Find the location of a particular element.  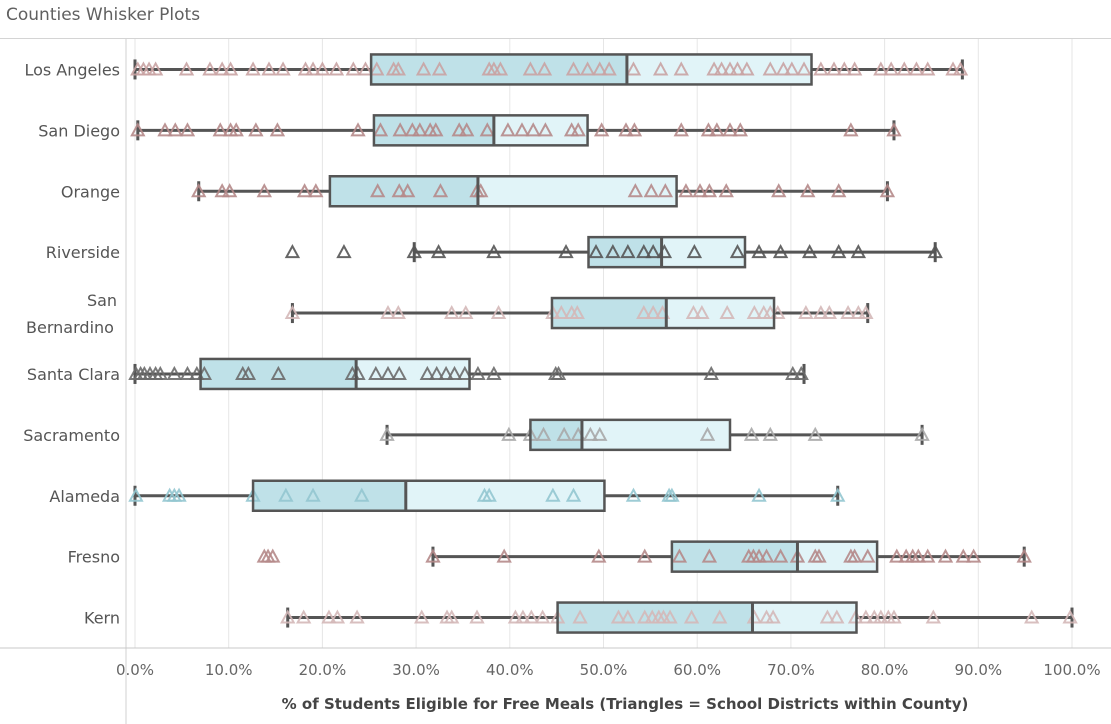

category-label: Kern is located at coordinates (102, 618).